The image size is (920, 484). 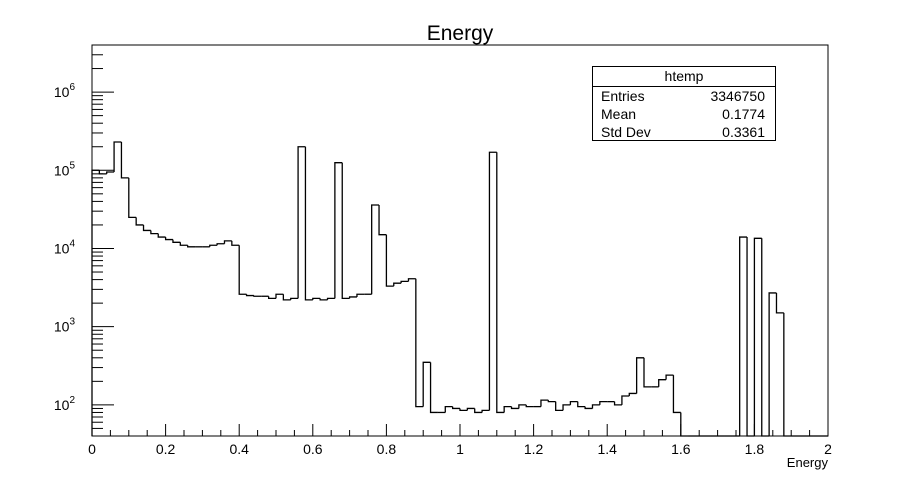 What do you see at coordinates (65, 404) in the screenshot?
I see `y-tick-label: 10²` at bounding box center [65, 404].